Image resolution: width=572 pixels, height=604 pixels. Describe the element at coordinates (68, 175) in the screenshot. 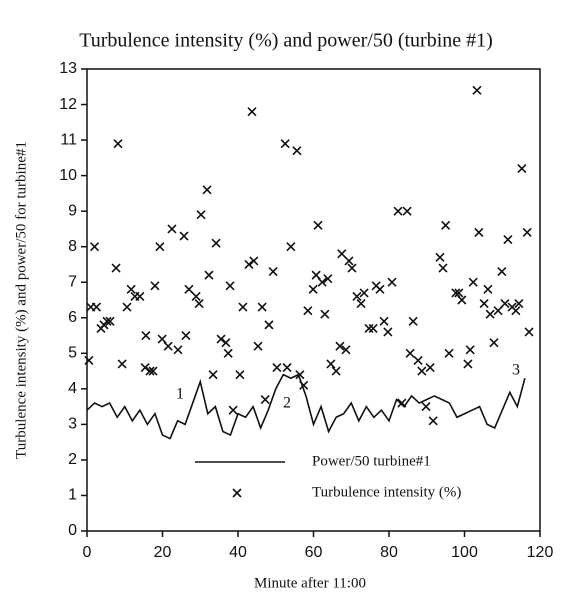

I see `y-tick-label: 10` at that location.